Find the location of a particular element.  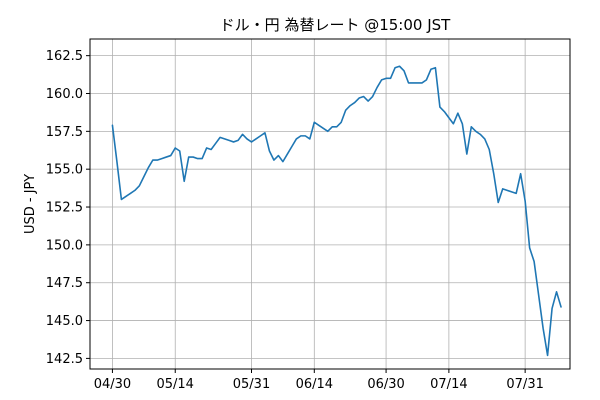

chart-title: ドル・円 為替レート @15:00 JST is located at coordinates (335, 25).